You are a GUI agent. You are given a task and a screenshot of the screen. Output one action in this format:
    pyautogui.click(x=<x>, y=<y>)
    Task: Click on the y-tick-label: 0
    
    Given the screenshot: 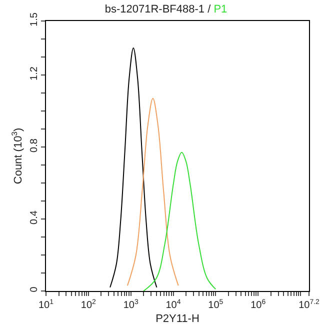 What is the action you would take?
    pyautogui.click(x=34, y=289)
    